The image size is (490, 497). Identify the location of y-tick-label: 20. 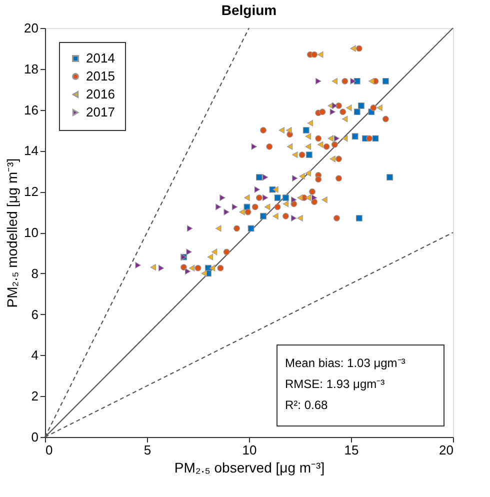
(31, 28).